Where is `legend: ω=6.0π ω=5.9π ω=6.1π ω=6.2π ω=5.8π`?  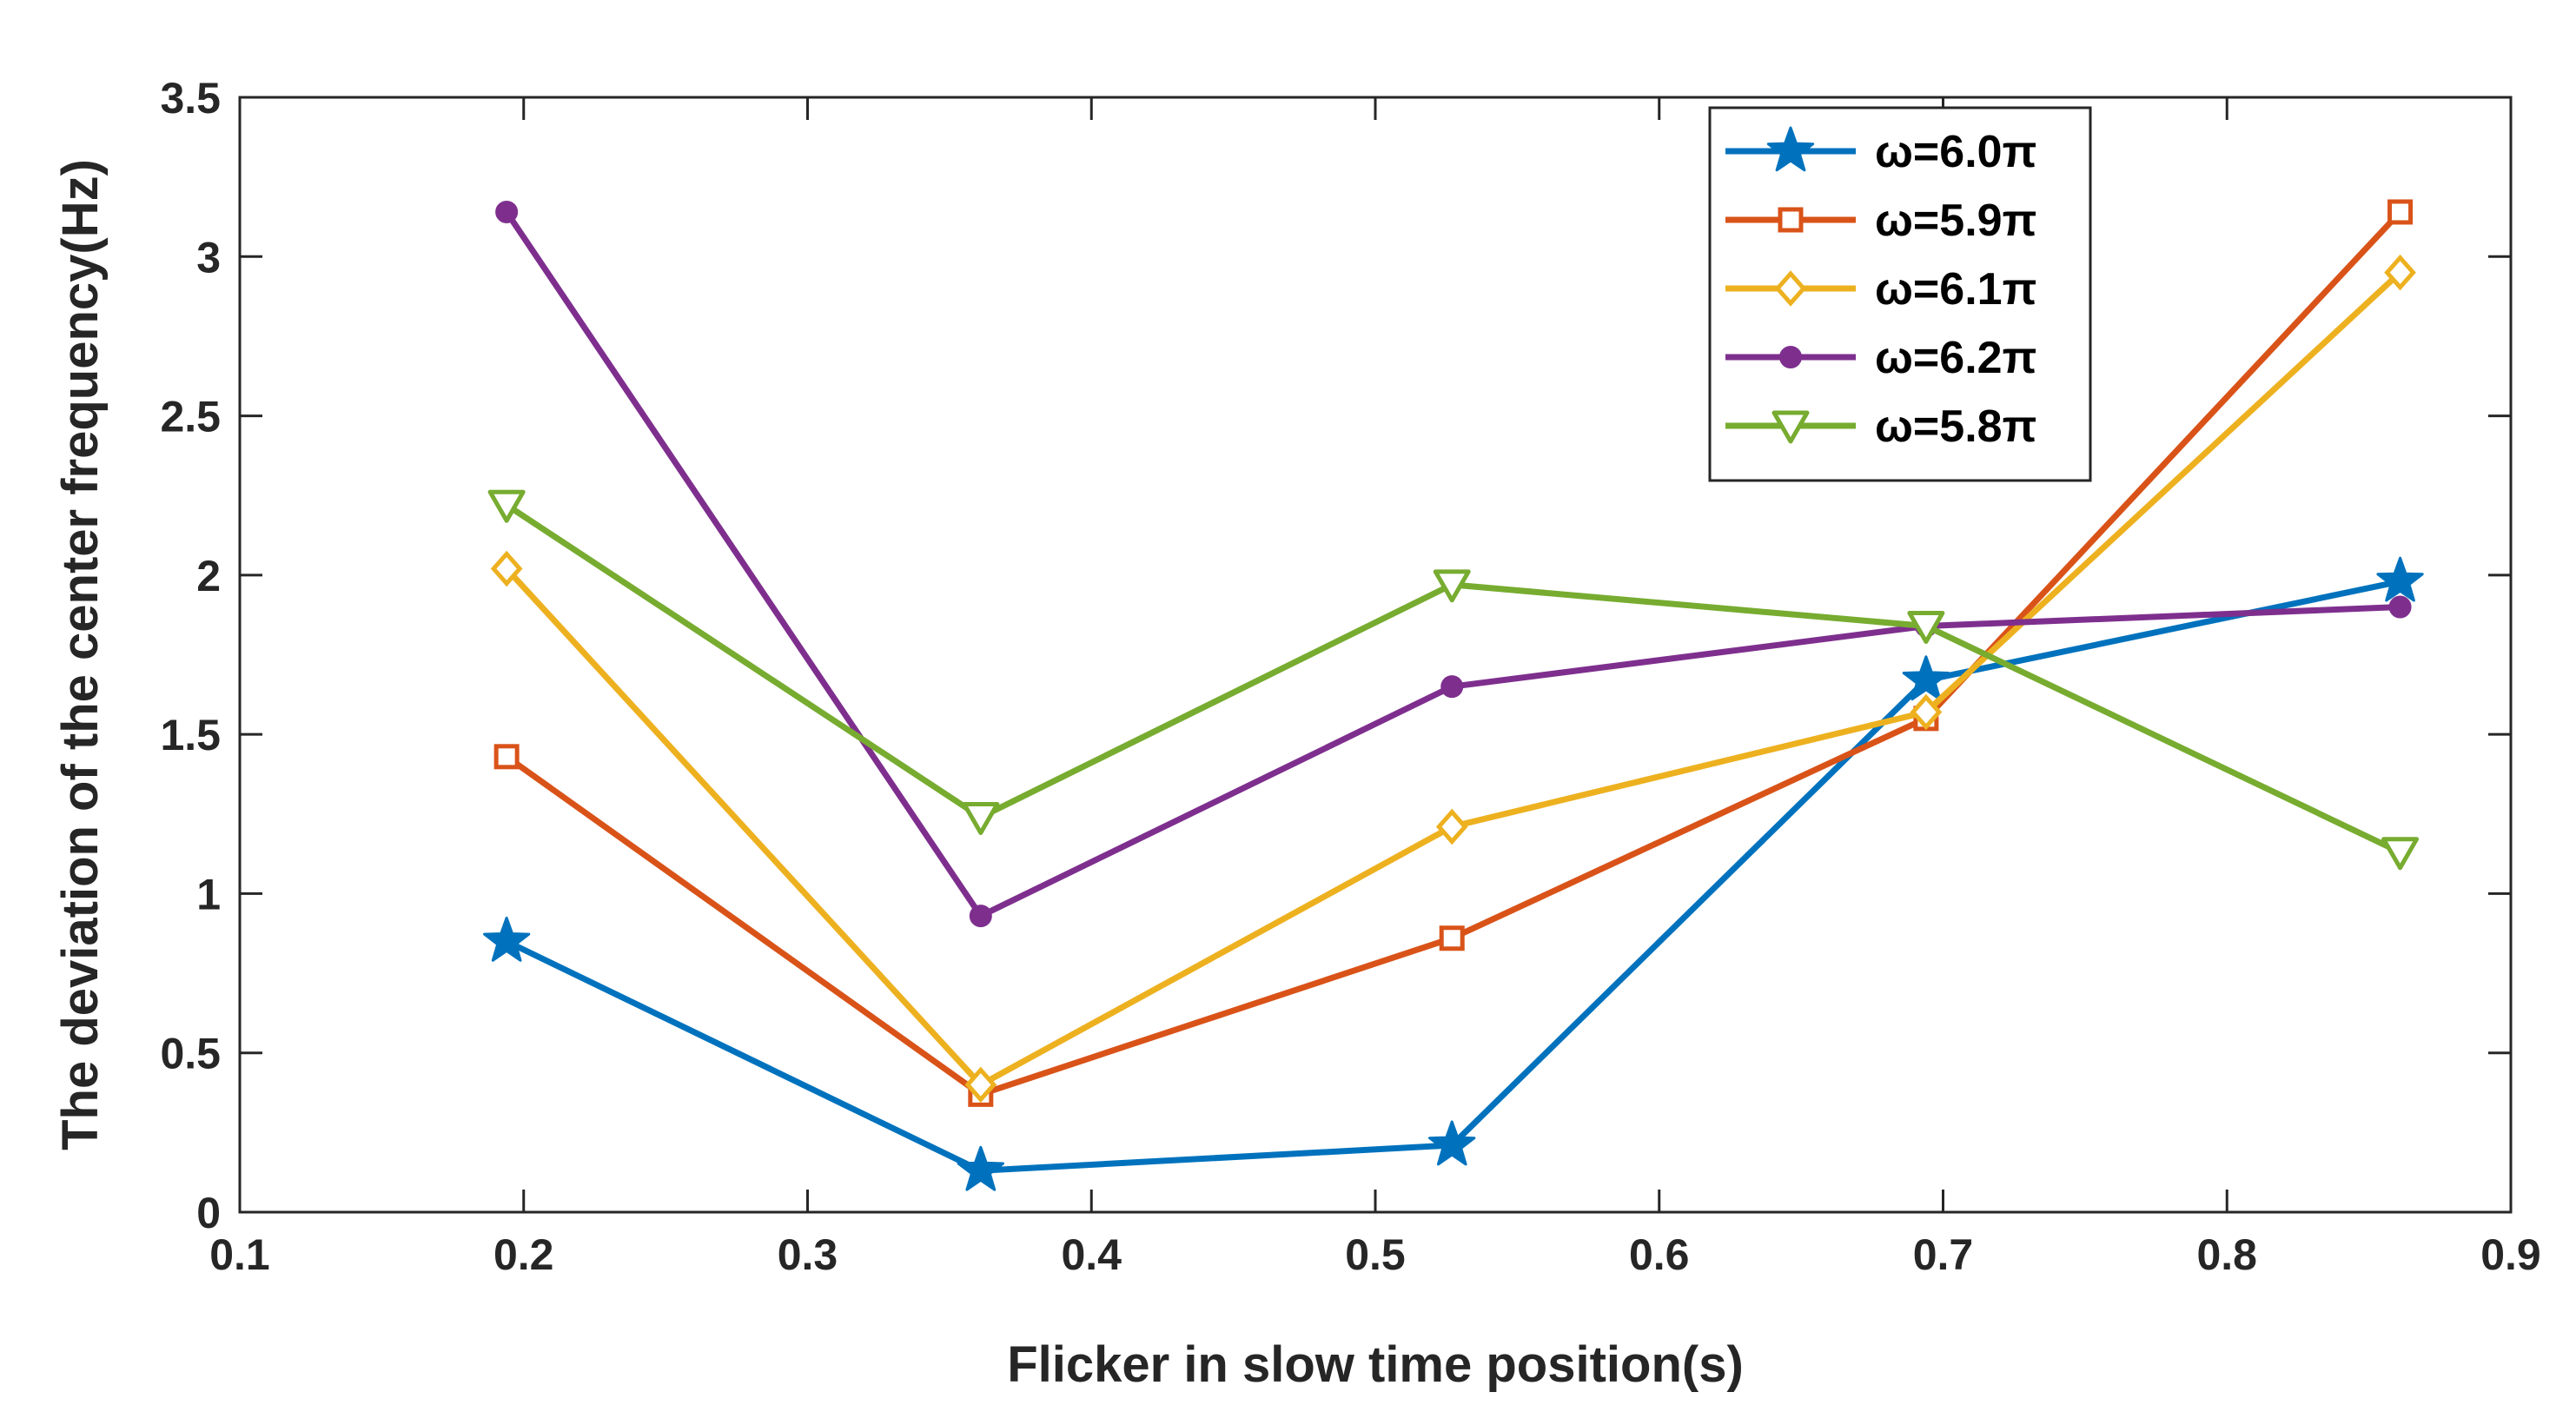
legend: ω=6.0π ω=5.9π ω=6.1π ω=6.2π ω=5.8π is located at coordinates (1900, 294).